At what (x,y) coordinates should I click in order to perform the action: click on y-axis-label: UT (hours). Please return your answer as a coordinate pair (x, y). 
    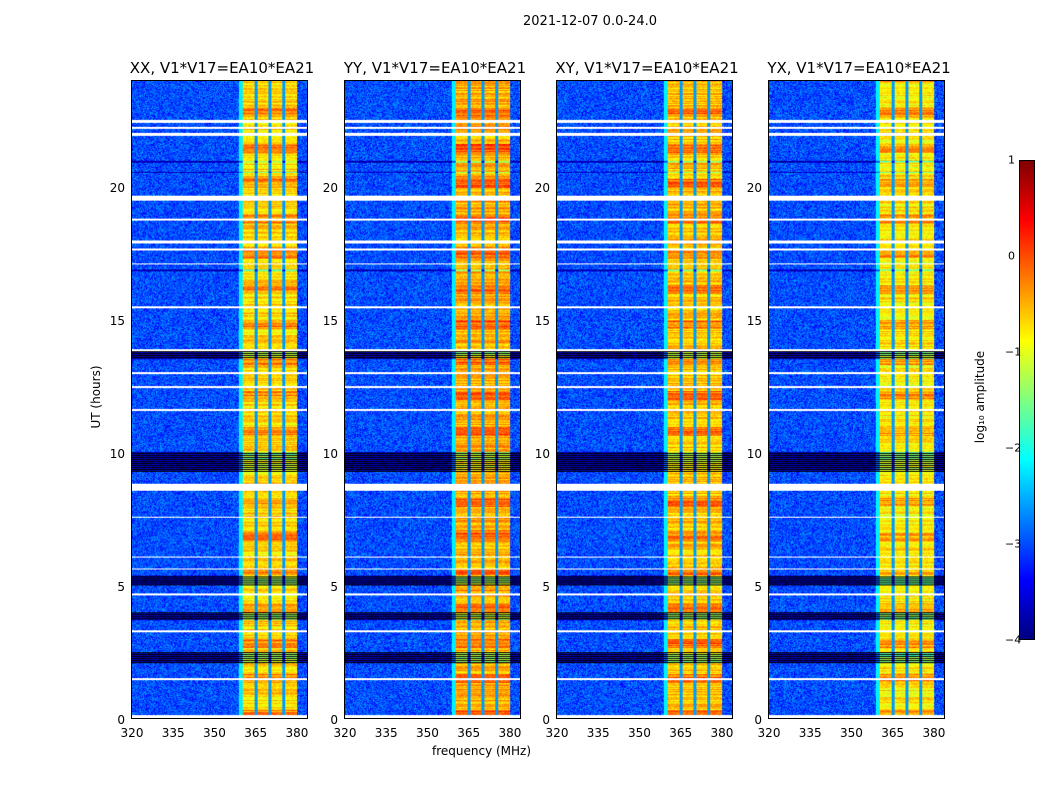
    Looking at the image, I should click on (96, 397).